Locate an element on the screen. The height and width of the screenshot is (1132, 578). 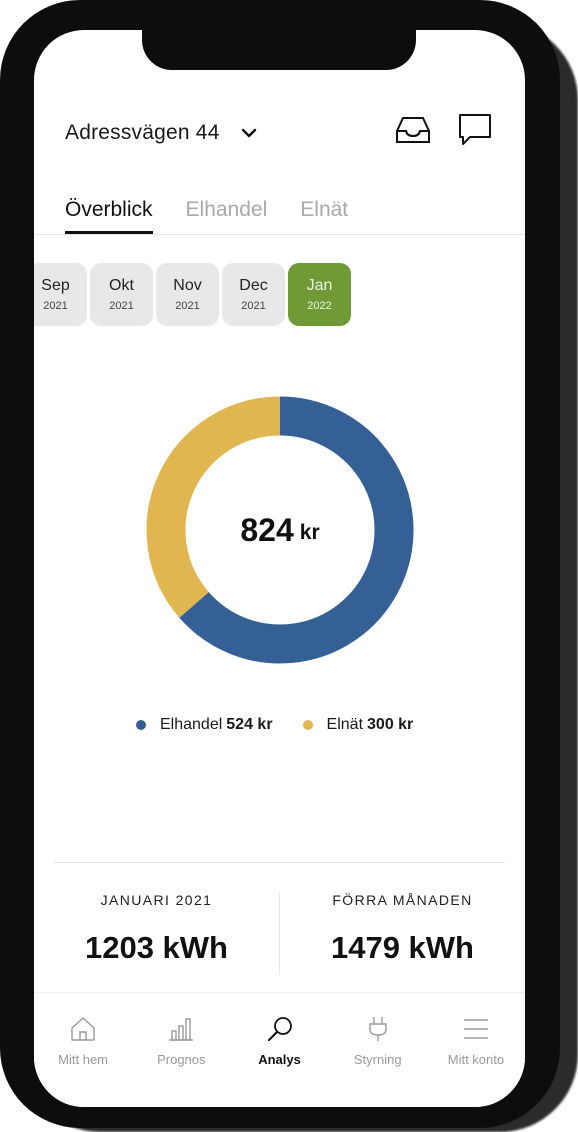
address-selector: Adressvägen 44 is located at coordinates (161, 133).